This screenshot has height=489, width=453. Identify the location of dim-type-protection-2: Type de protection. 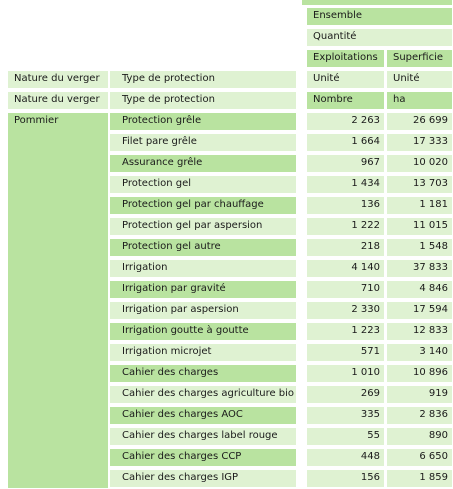
(203, 100).